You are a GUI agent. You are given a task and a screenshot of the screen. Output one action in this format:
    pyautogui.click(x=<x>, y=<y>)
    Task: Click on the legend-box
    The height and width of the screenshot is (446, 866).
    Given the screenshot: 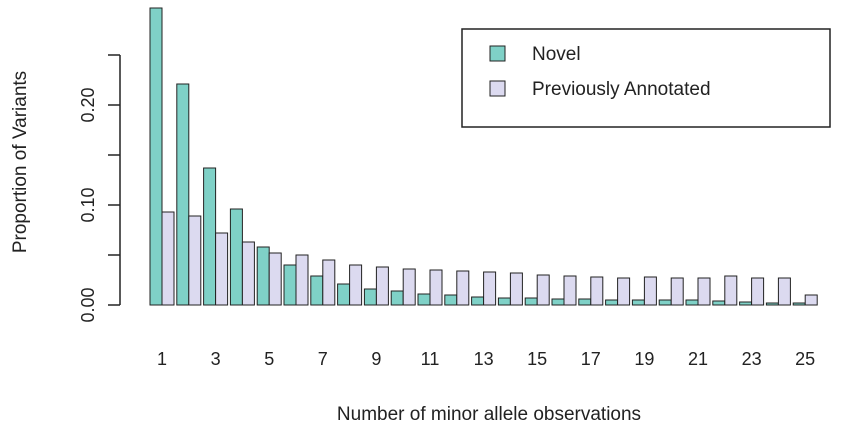 What is the action you would take?
    pyautogui.click(x=646, y=78)
    